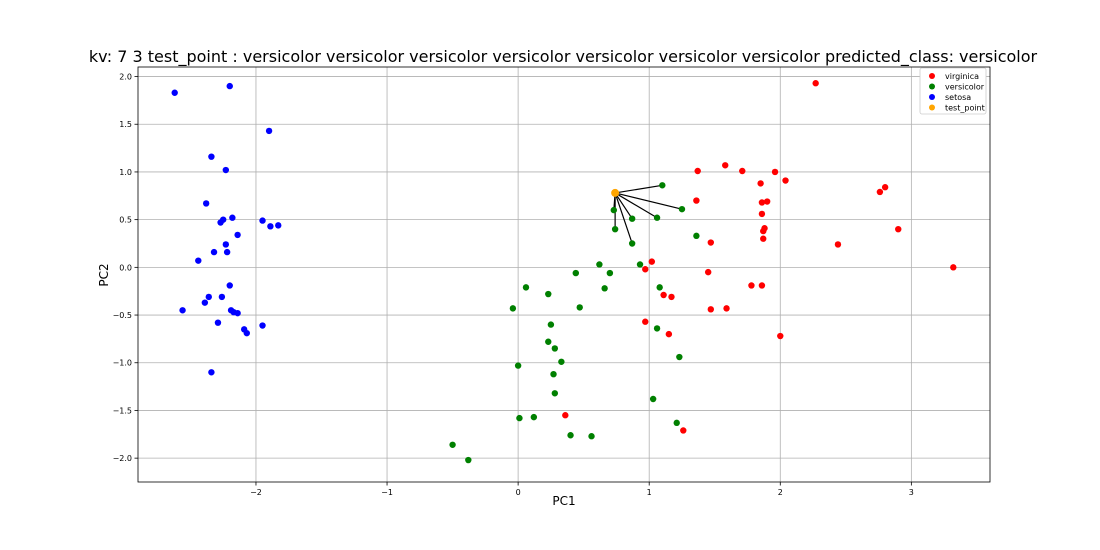  Describe the element at coordinates (122, 363) in the screenshot. I see `y-tick-label: −1.0` at that location.